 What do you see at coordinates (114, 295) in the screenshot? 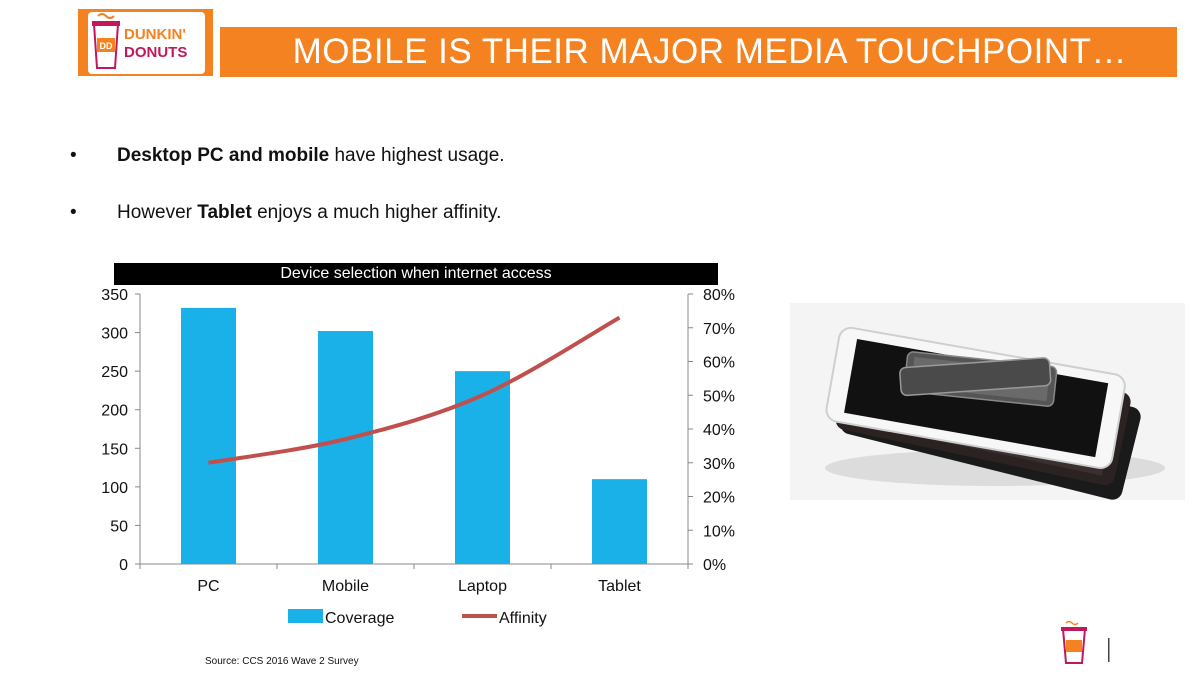
I see `y-left-tick-label: 350` at bounding box center [114, 295].